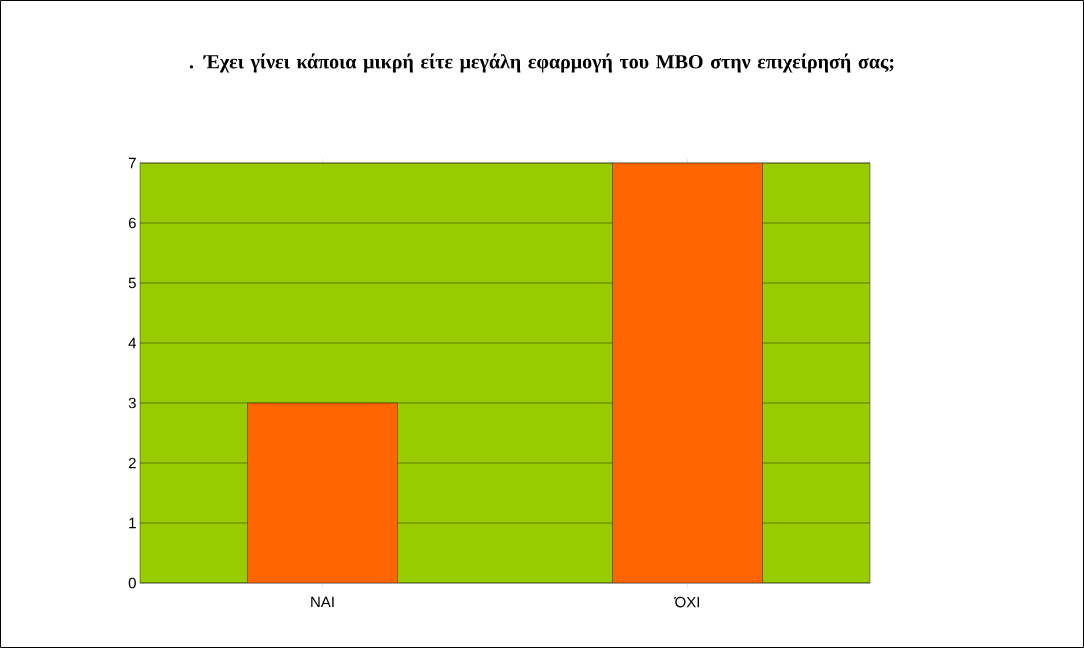 This screenshot has height=648, width=1084. What do you see at coordinates (132, 343) in the screenshot?
I see `y-tick-label: 4` at bounding box center [132, 343].